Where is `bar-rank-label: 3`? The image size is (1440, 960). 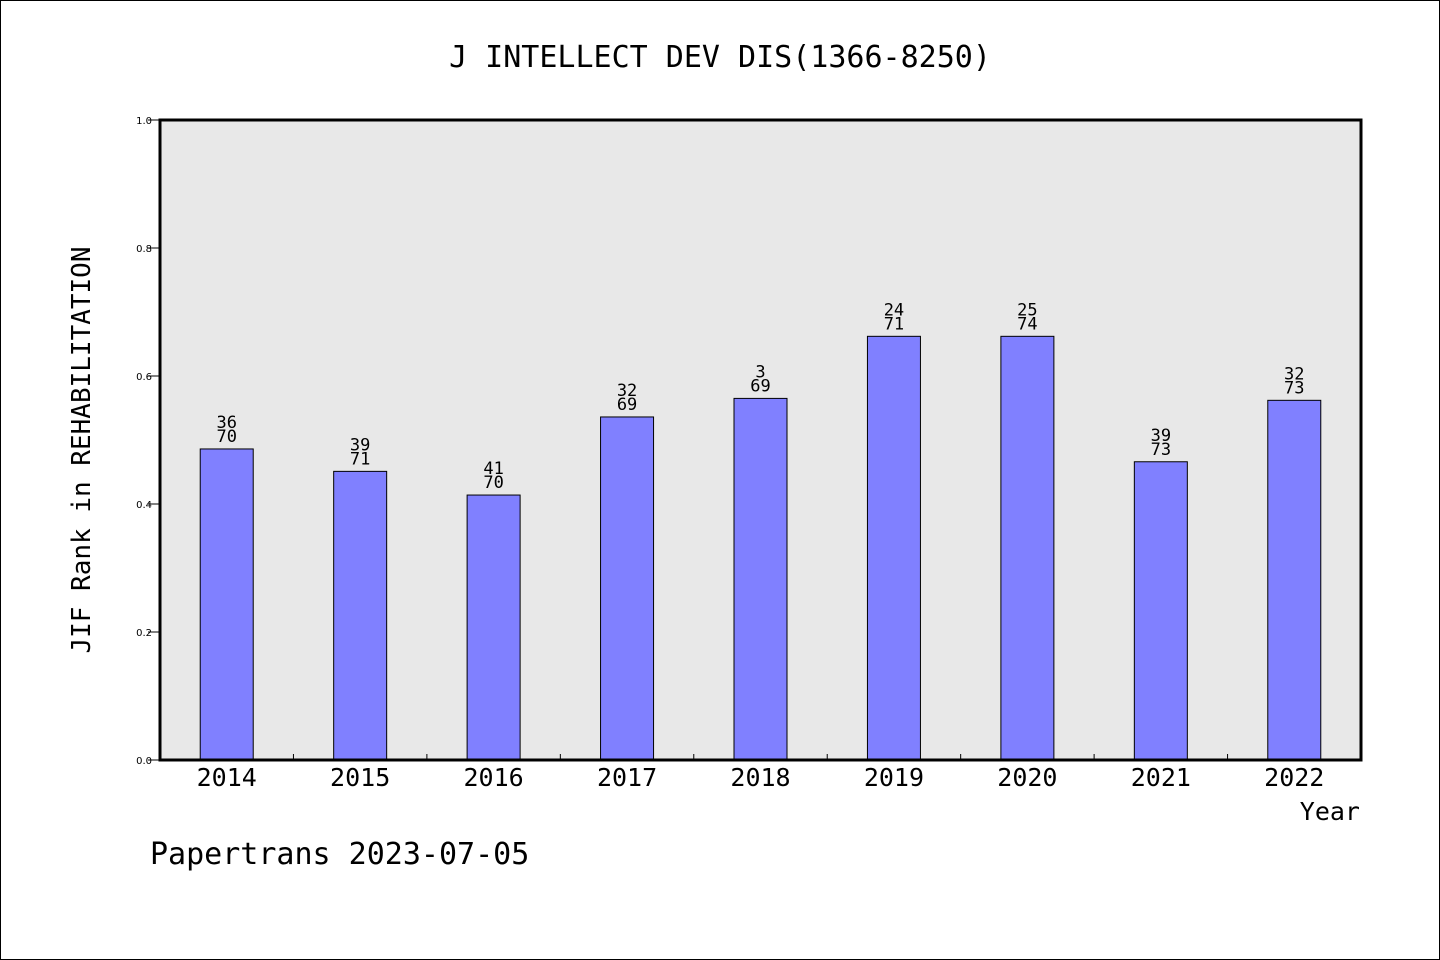 bar-rank-label: 3 is located at coordinates (760, 372).